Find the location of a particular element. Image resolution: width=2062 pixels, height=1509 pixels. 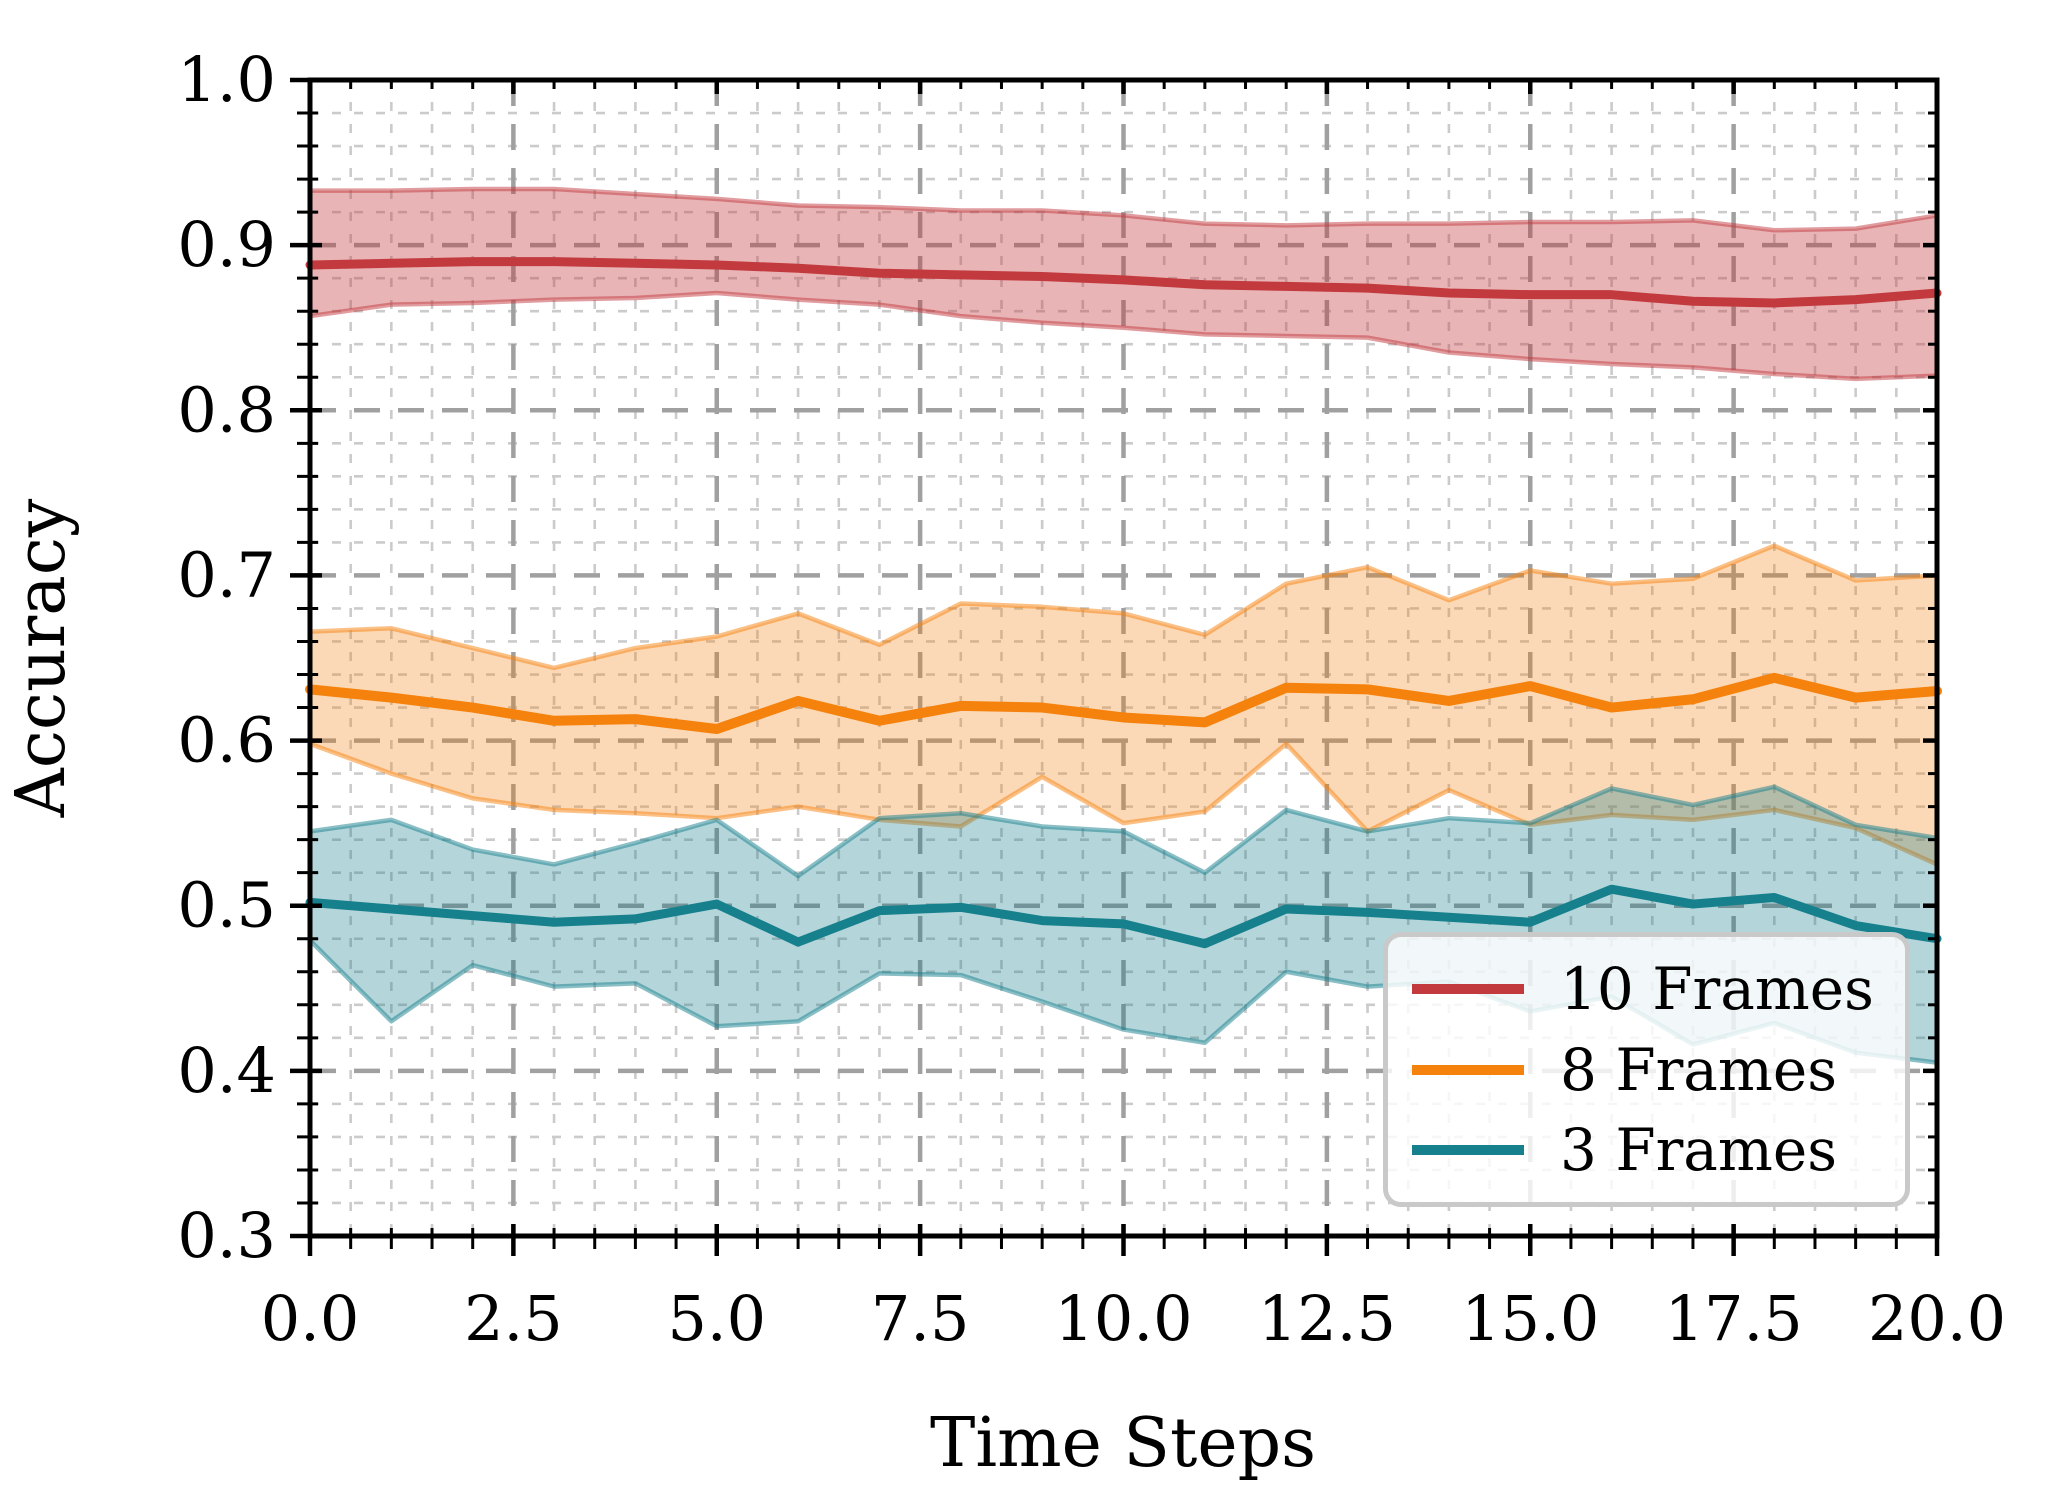

x-tick-label: 5.0 is located at coordinates (716, 1318).